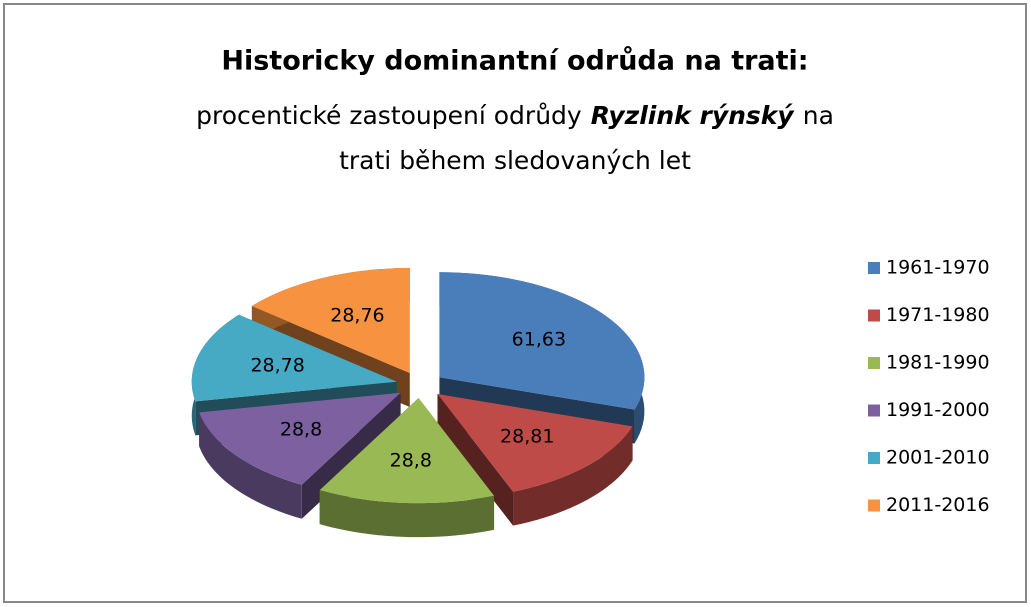 This screenshot has height=607, width=1031. What do you see at coordinates (515, 160) in the screenshot?
I see `chart-subtitle: trati během sledovaných let` at bounding box center [515, 160].